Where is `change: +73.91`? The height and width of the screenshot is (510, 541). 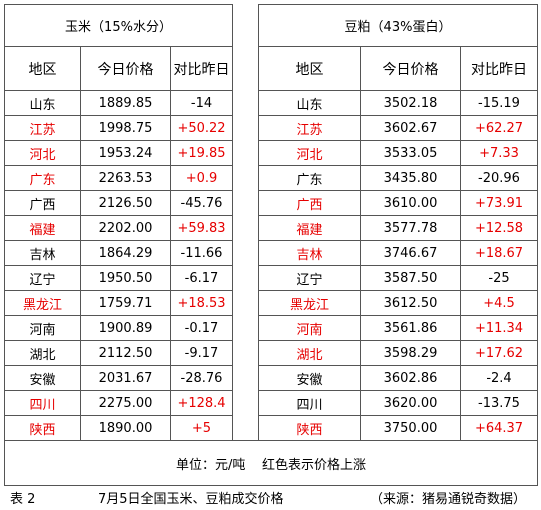 change: +73.91 is located at coordinates (499, 203).